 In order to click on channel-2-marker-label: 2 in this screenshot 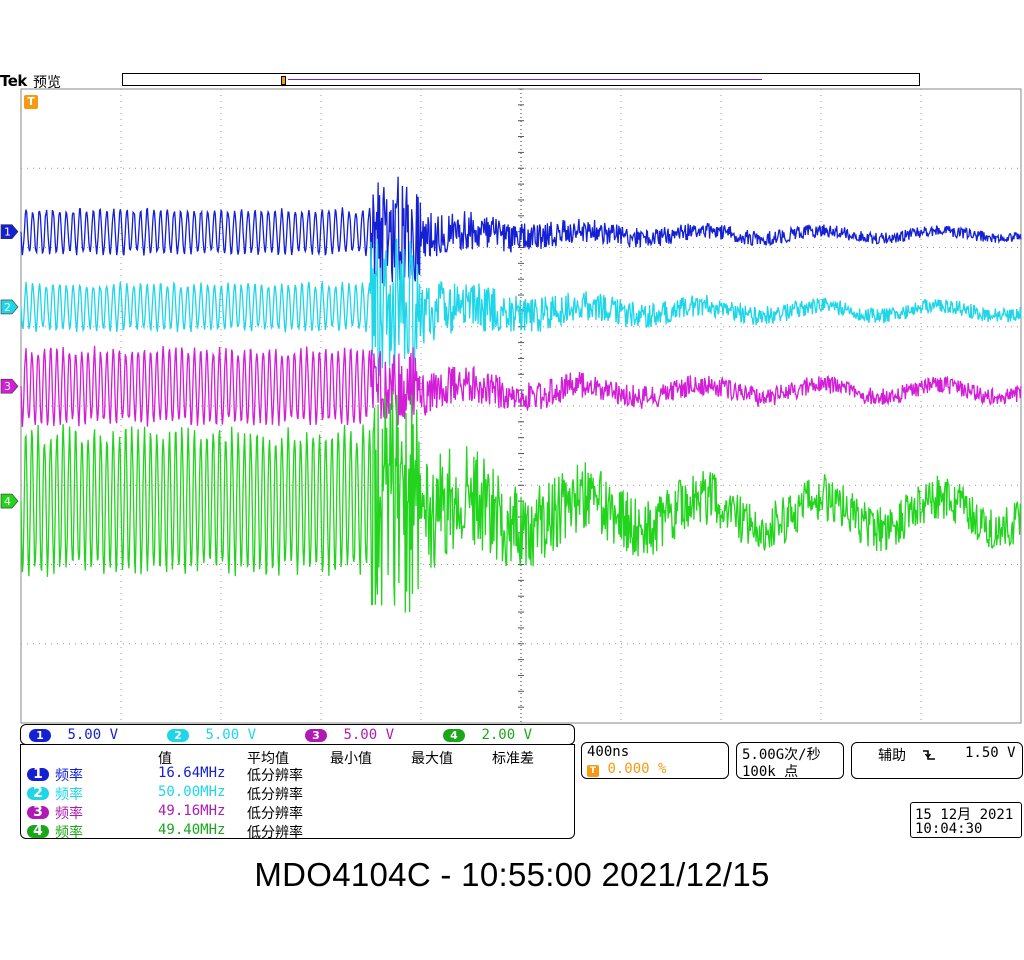, I will do `click(7, 307)`.